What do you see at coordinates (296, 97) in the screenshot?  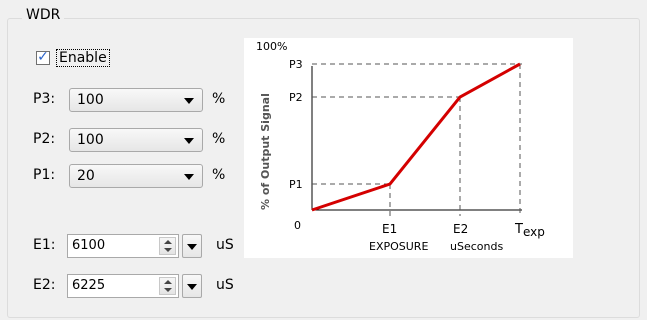 I see `y-label-p2: P2` at bounding box center [296, 97].